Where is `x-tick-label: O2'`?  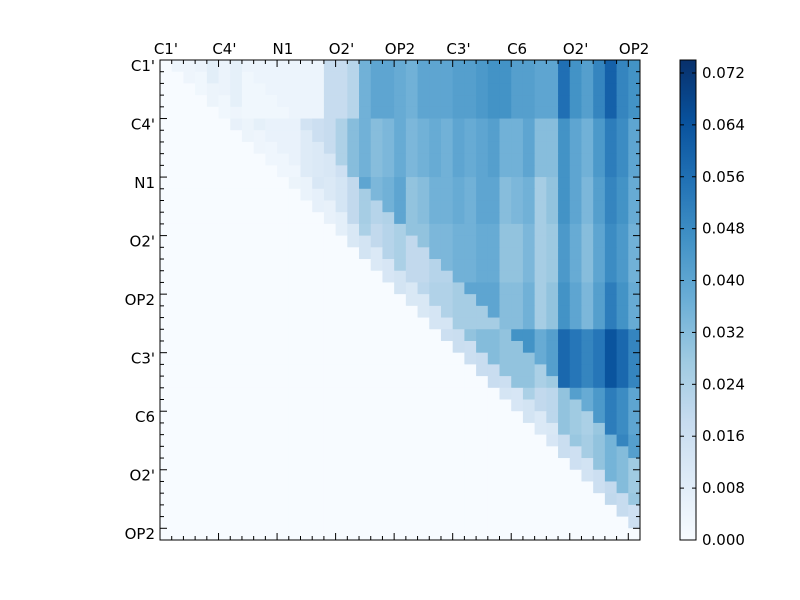 x-tick-label: O2' is located at coordinates (341, 49).